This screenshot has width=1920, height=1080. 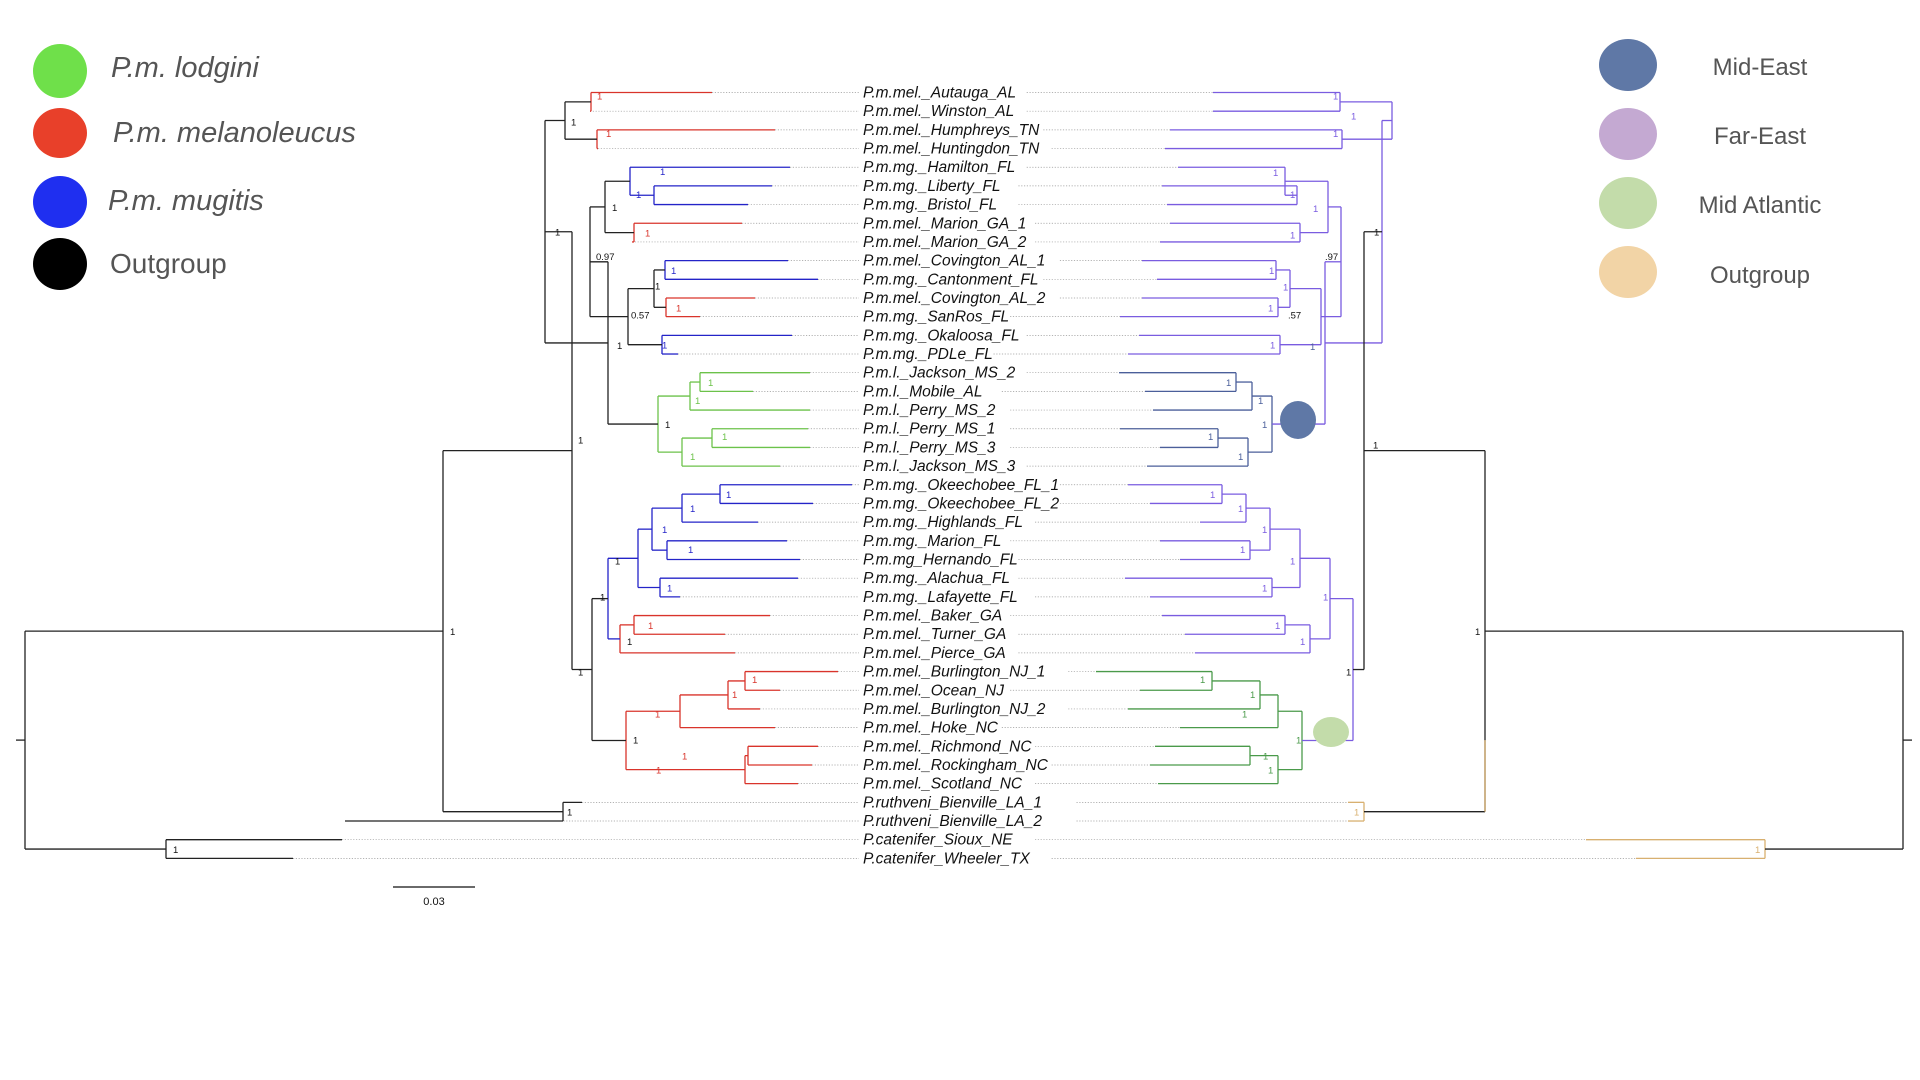 What do you see at coordinates (938, 840) in the screenshot?
I see `taxon-label: P.catenifer_Sioux_NE` at bounding box center [938, 840].